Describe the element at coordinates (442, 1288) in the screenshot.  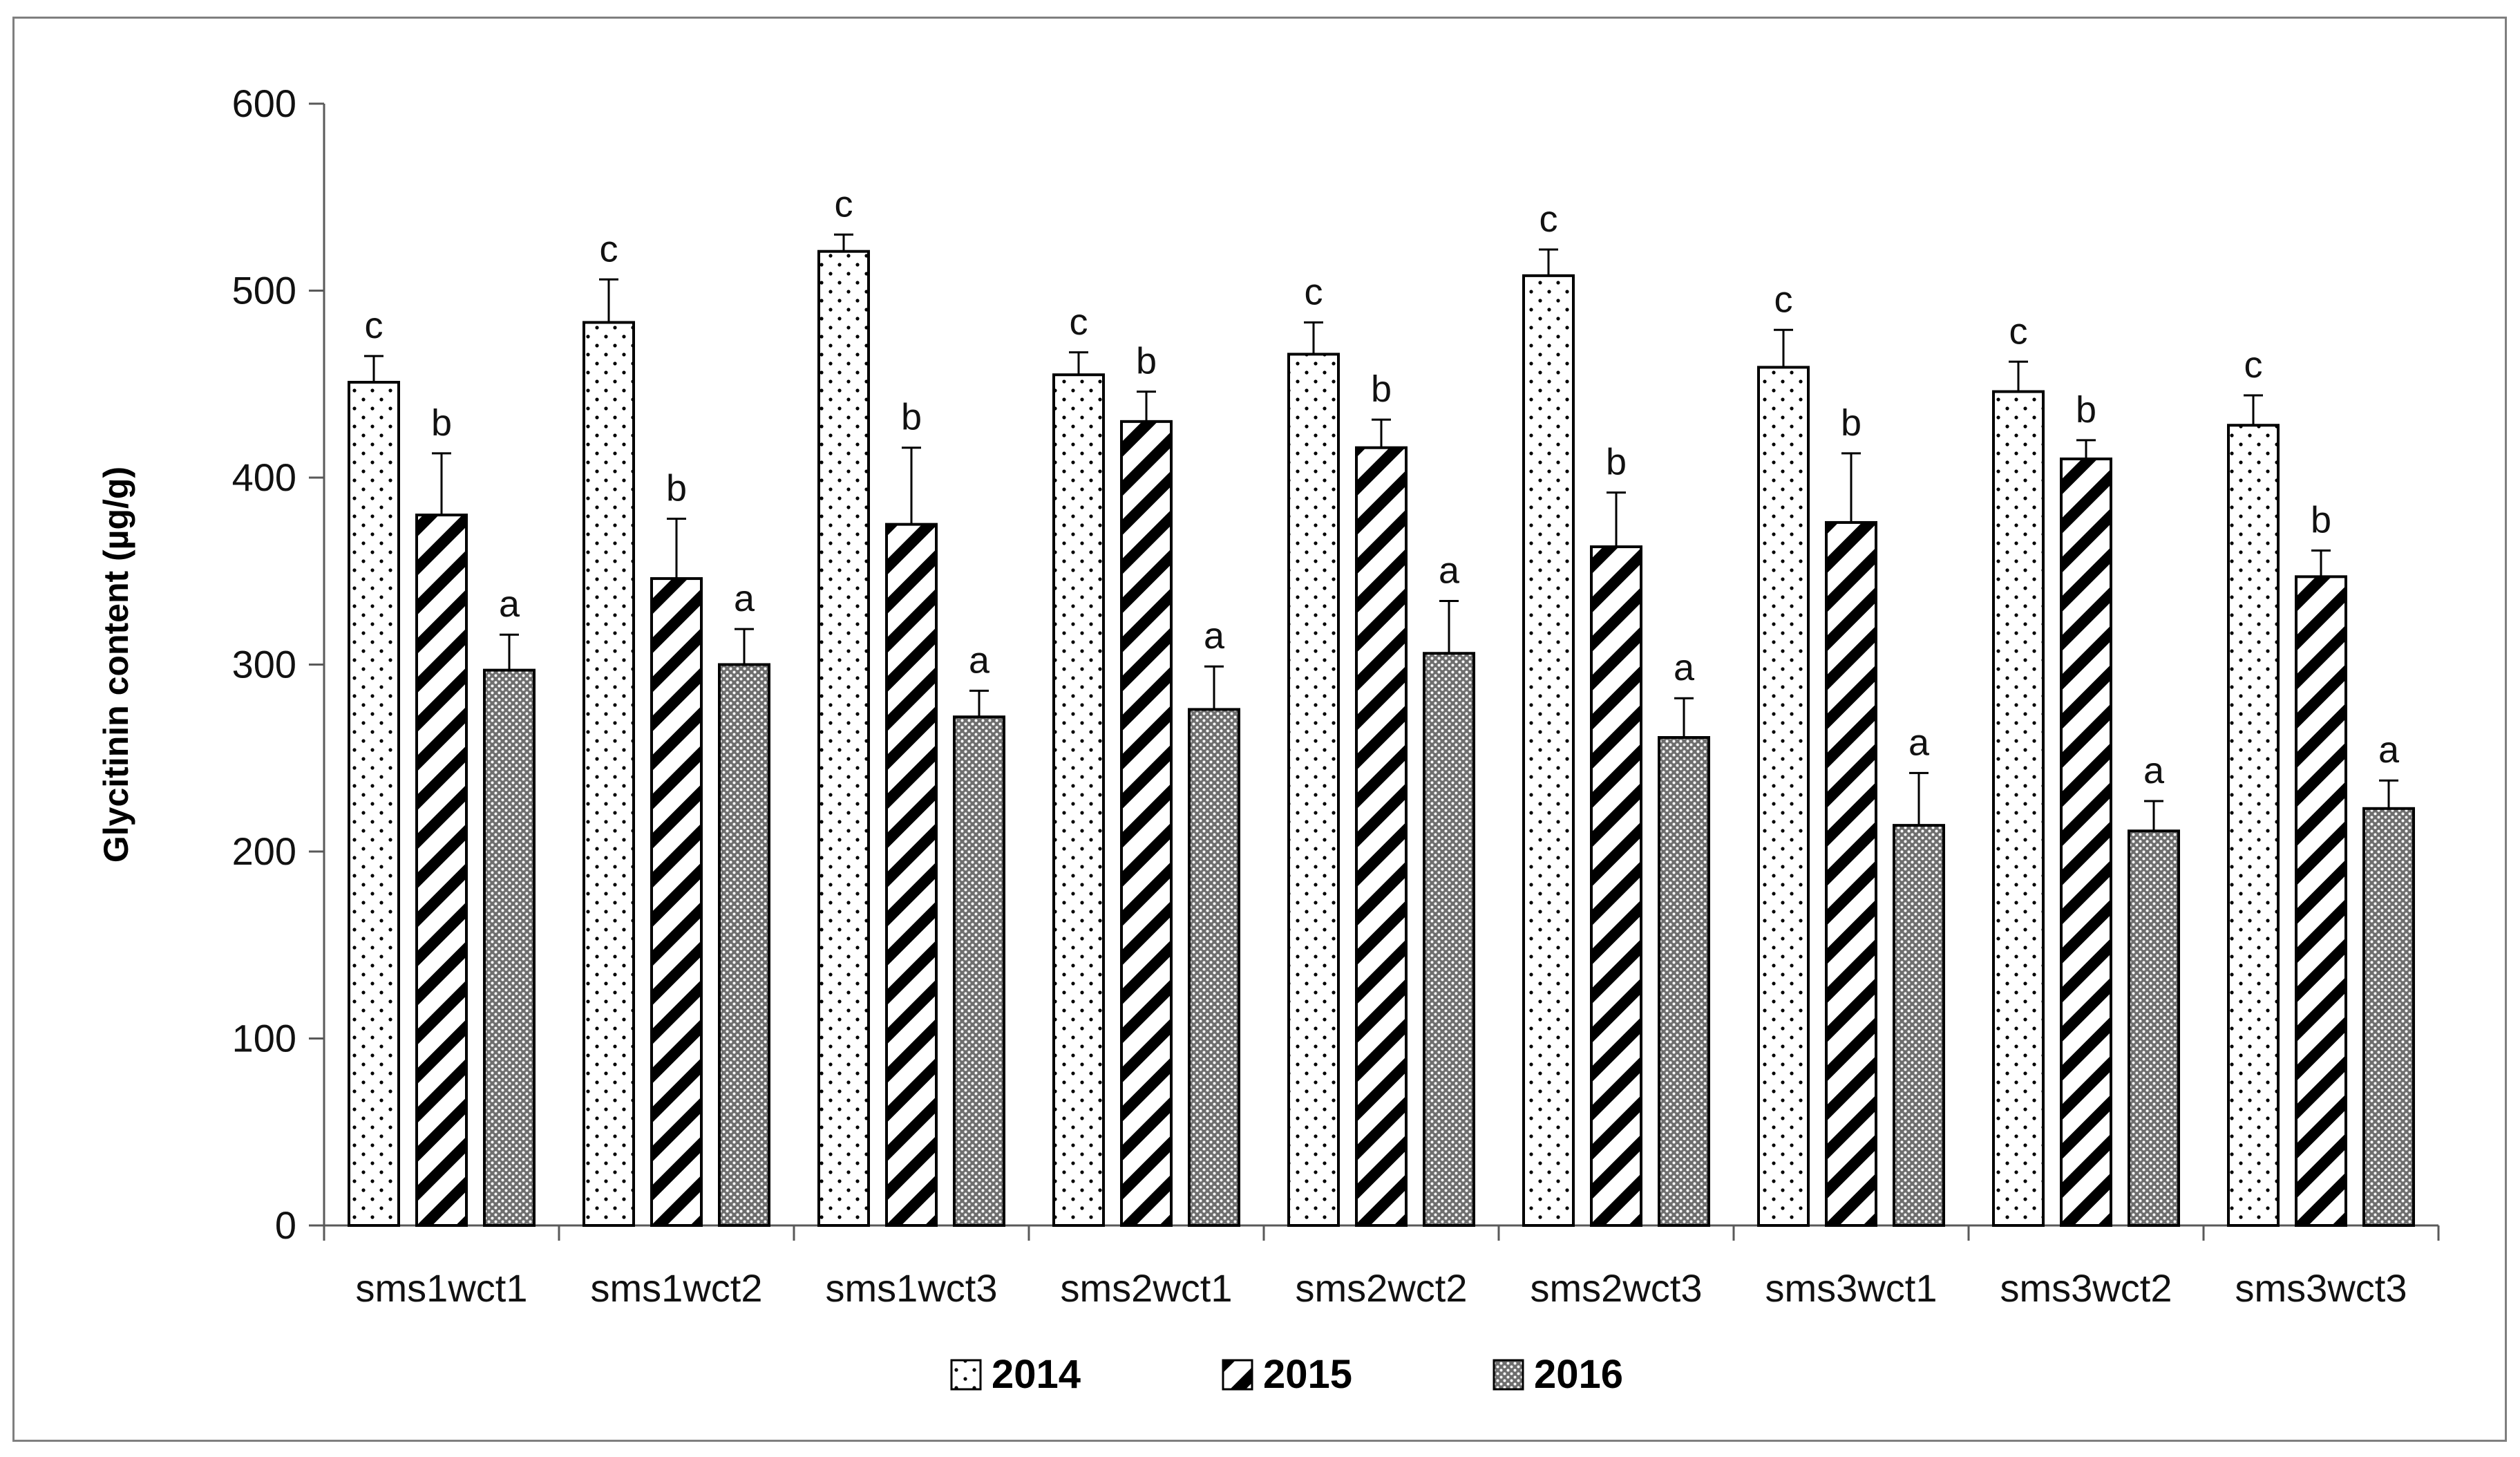
I see `x-tick-label: sms1wct1` at that location.